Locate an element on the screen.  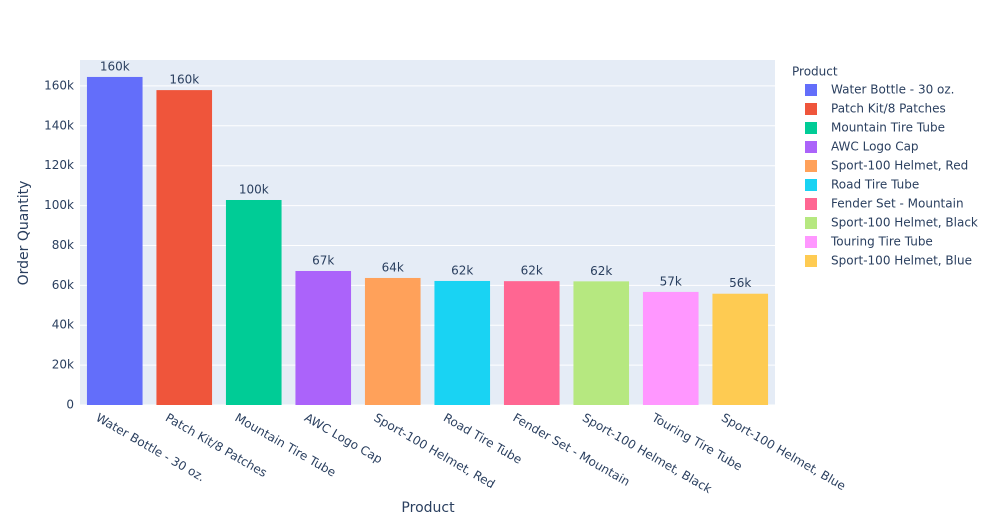
x-tick-label: Sport-100 Helmet, Red is located at coordinates (435, 451).